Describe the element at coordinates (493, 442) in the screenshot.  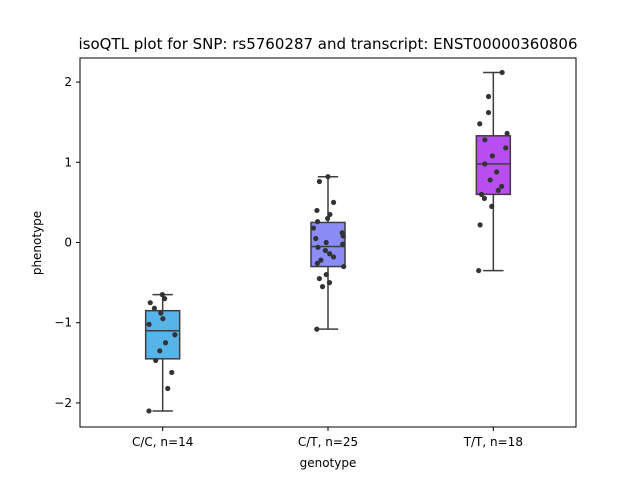
I see `x-tick-label: T/T, n=18` at that location.